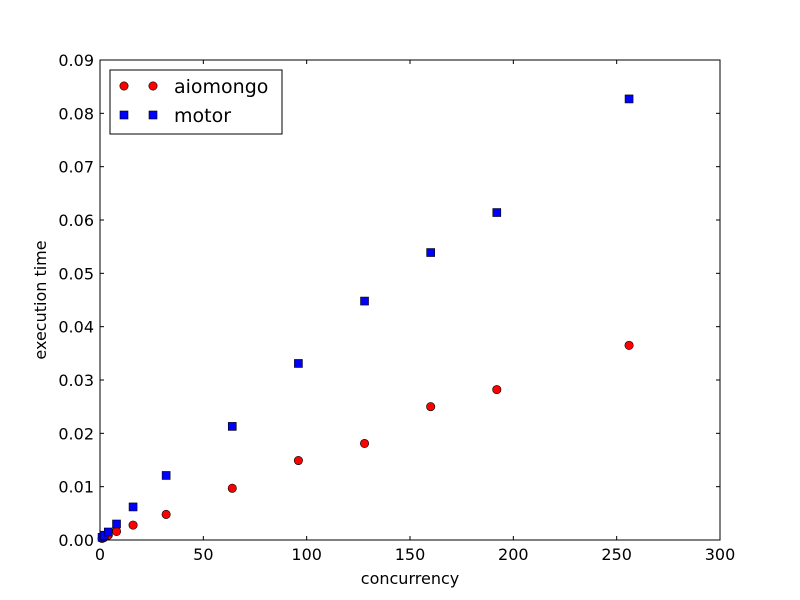 The height and width of the screenshot is (600, 800). Describe the element at coordinates (513, 554) in the screenshot. I see `x-tick-label: 200` at that location.